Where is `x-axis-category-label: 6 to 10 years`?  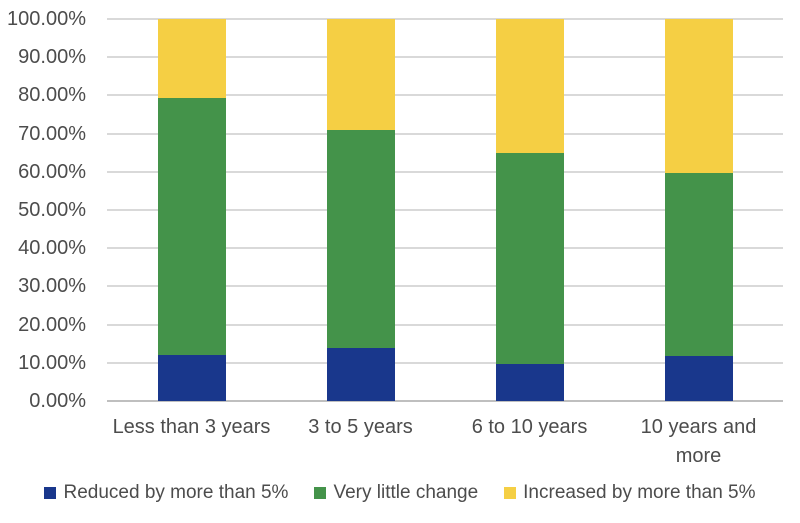 x-axis-category-label: 6 to 10 years is located at coordinates (529, 427).